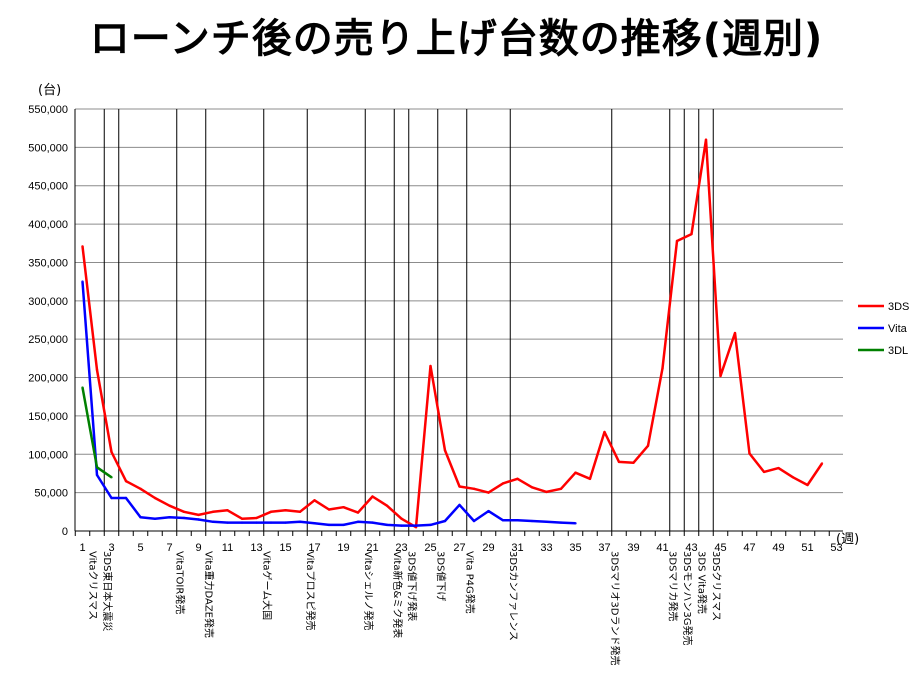 The width and height of the screenshot is (913, 700). I want to click on x-tick-label: 7, so click(169, 548).